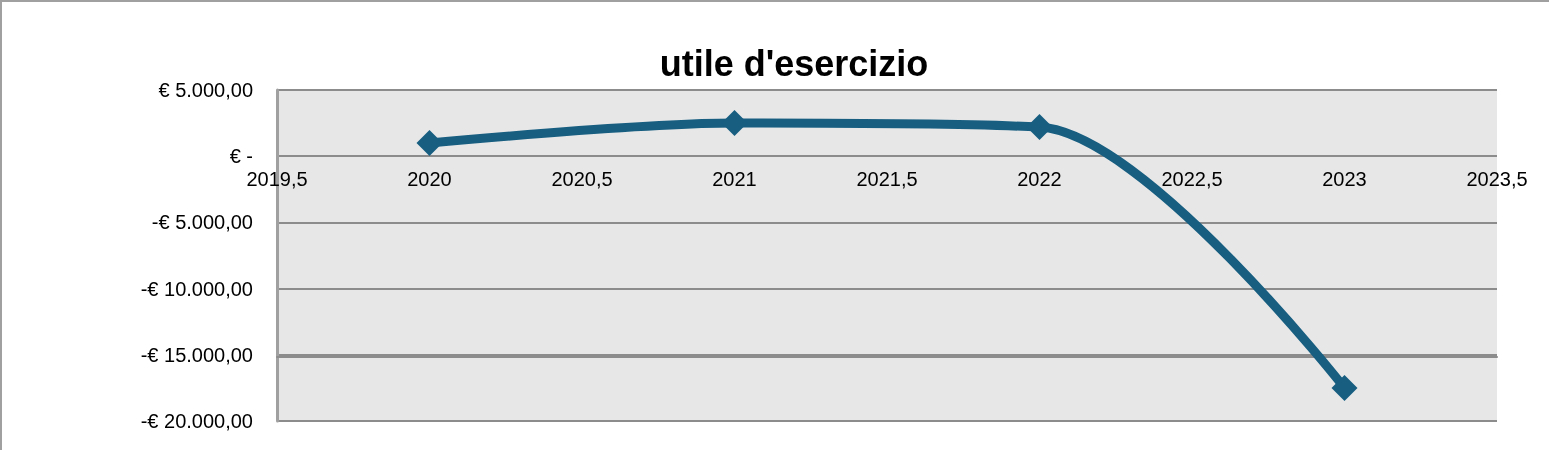 The height and width of the screenshot is (450, 1549). I want to click on x-tick-label: 2021, so click(734, 178).